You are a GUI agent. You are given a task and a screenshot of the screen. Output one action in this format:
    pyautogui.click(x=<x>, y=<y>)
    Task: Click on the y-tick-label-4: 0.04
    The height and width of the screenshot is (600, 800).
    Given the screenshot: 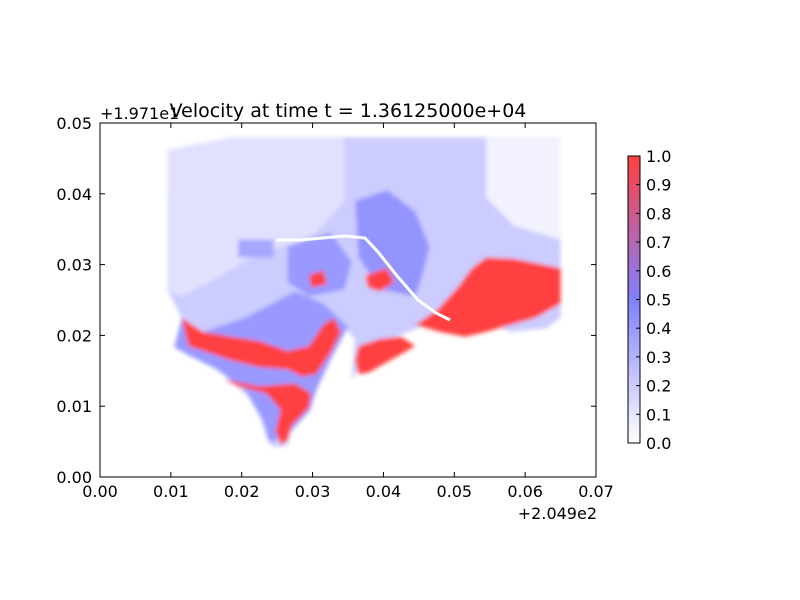 What is the action you would take?
    pyautogui.click(x=74, y=194)
    